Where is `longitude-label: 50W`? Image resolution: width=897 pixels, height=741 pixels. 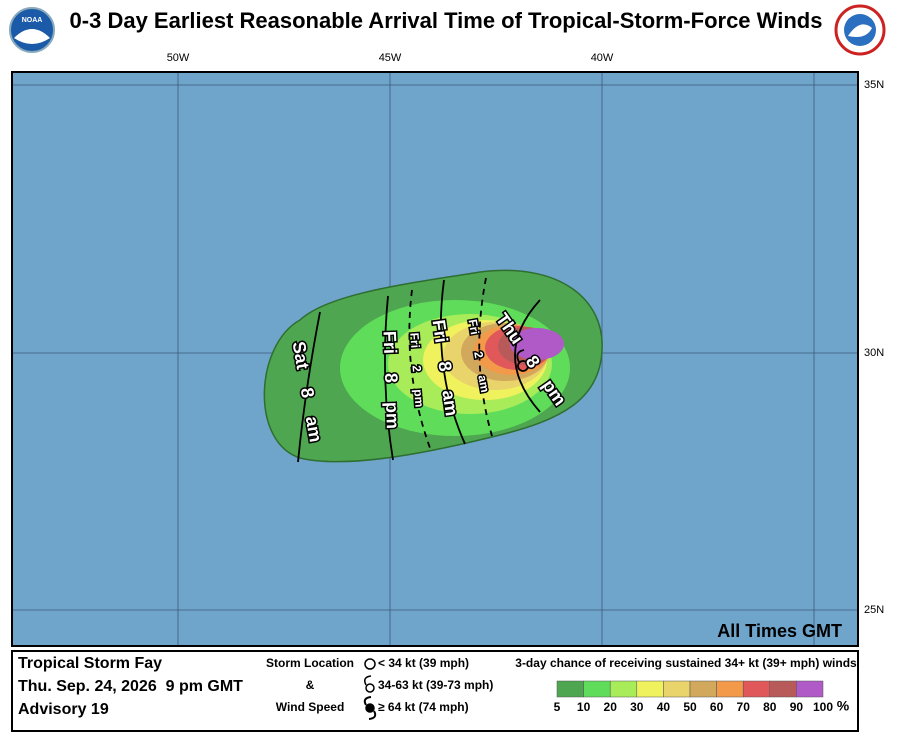 longitude-label: 50W is located at coordinates (178, 58).